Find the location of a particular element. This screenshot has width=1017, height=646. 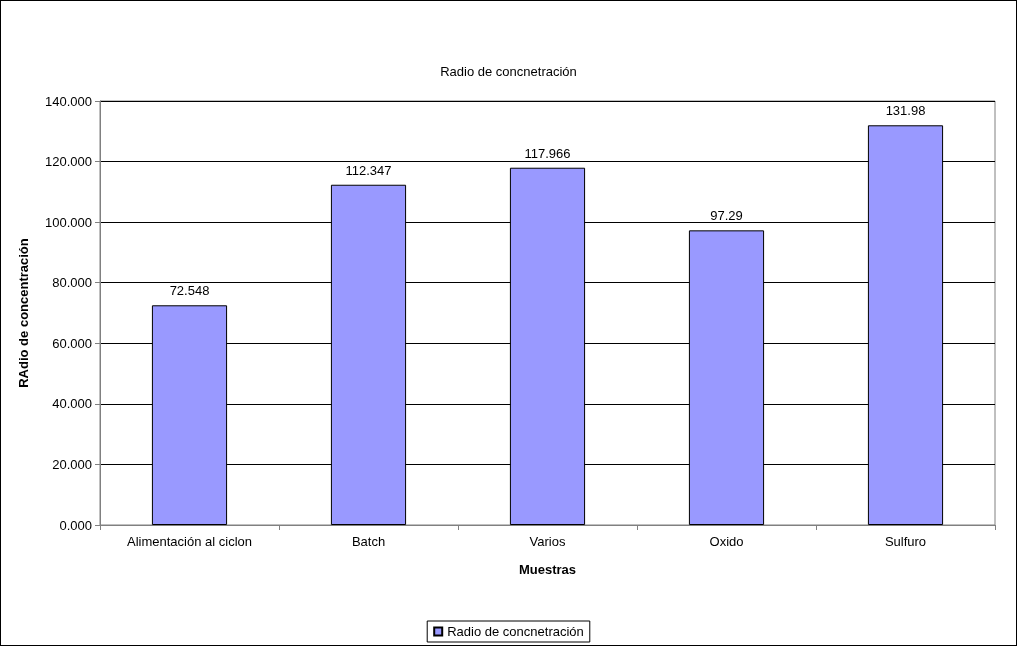

y-axis-title: RAdio de concentración is located at coordinates (23, 313).